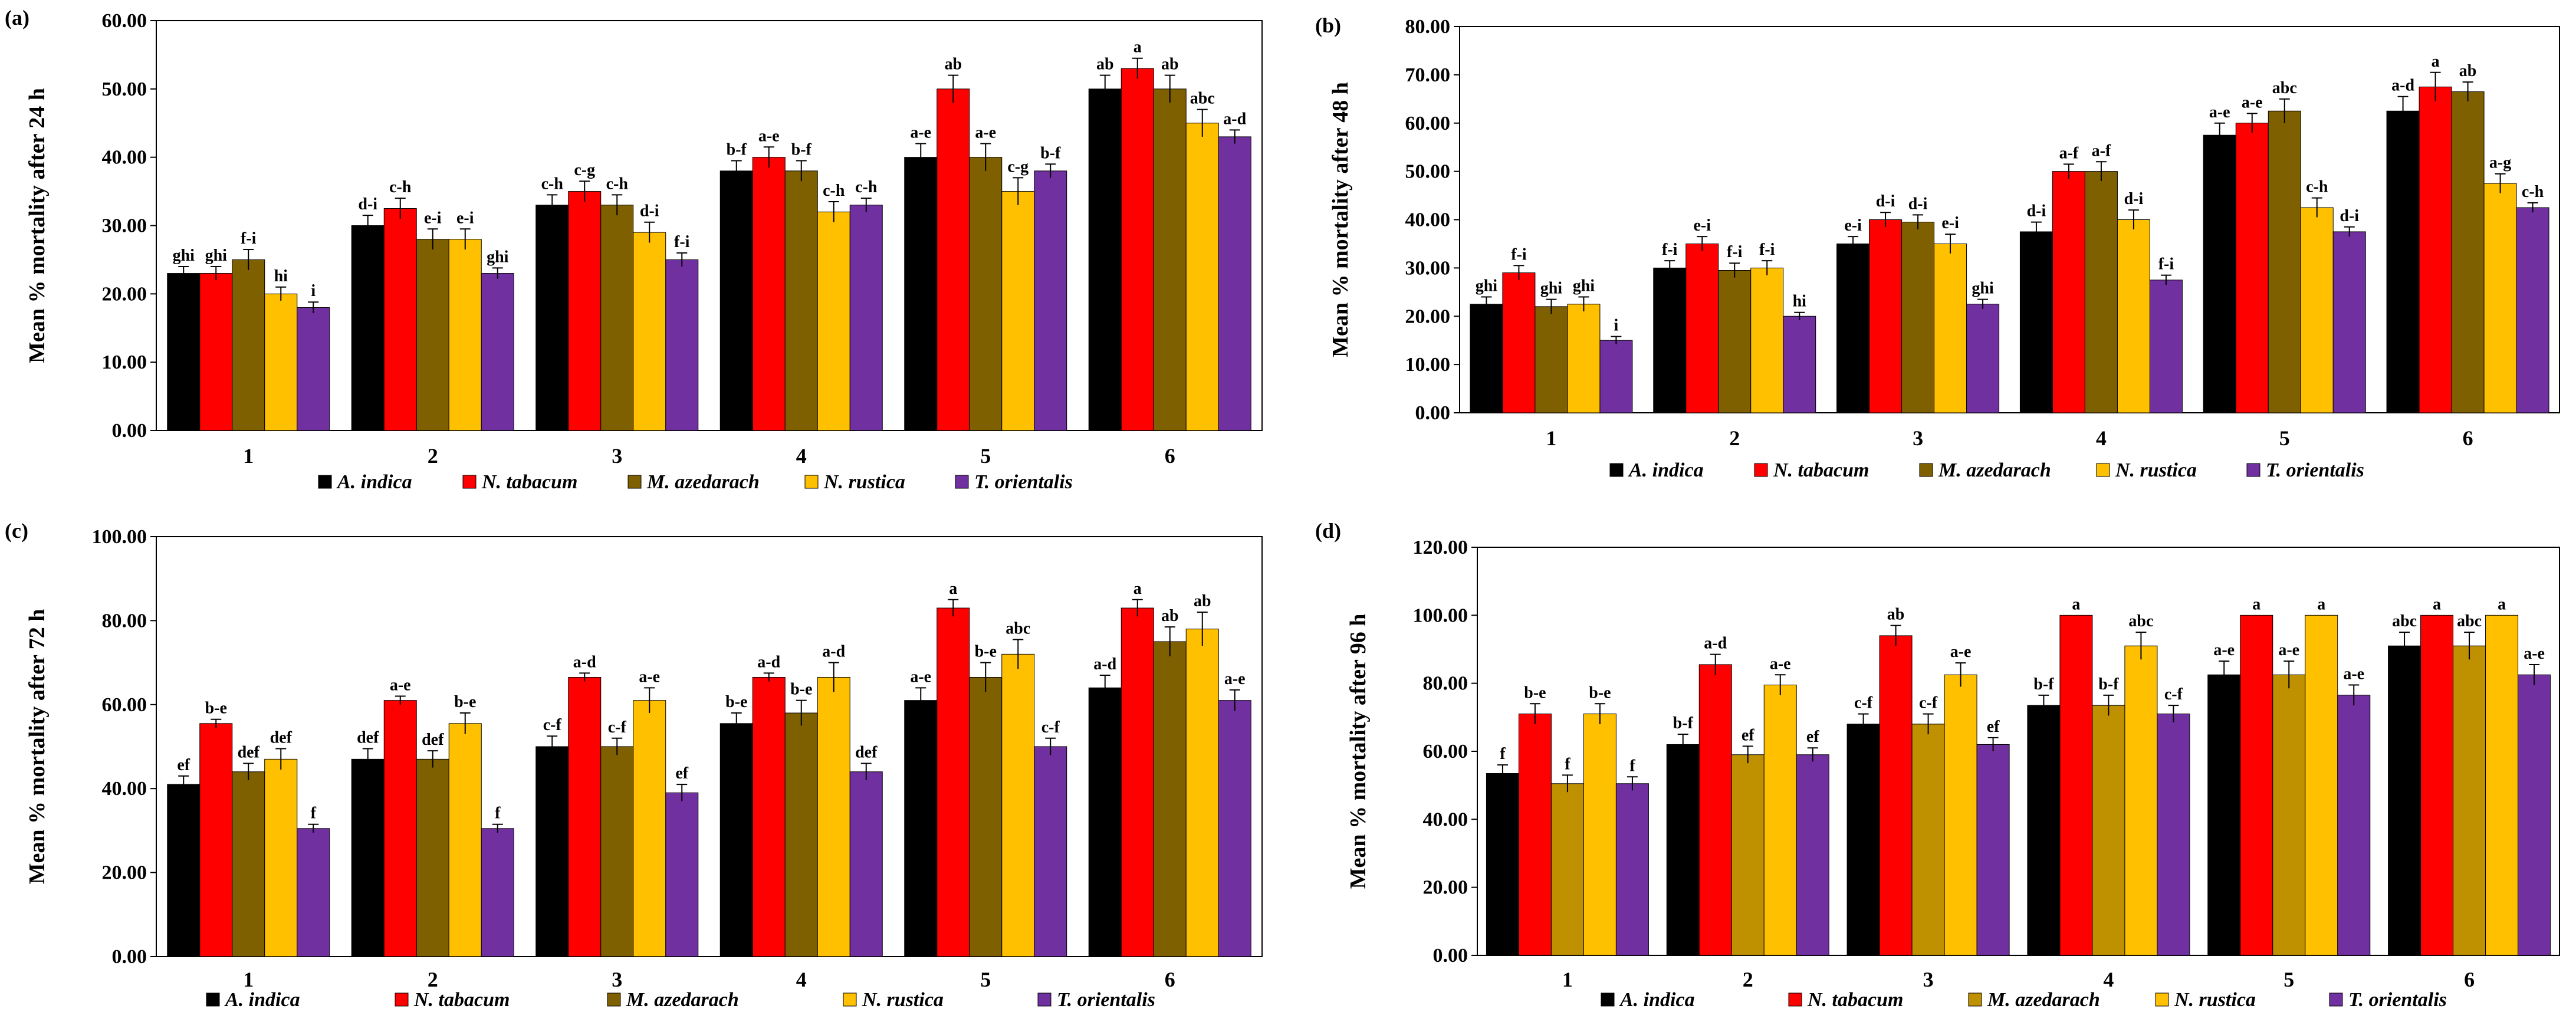 The height and width of the screenshot is (1032, 2576). What do you see at coordinates (529, 482) in the screenshot?
I see `legend-label: N. tabacum` at bounding box center [529, 482].